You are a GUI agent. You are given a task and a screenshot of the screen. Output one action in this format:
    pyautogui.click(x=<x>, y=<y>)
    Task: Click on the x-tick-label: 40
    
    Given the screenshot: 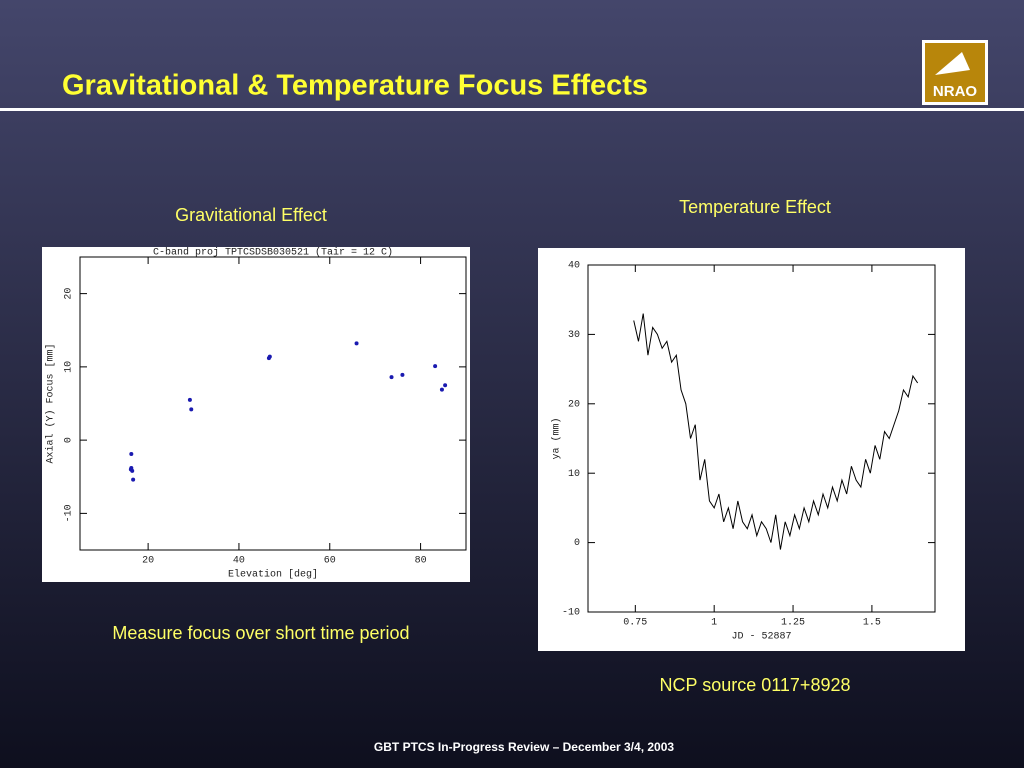 What is the action you would take?
    pyautogui.click(x=239, y=561)
    